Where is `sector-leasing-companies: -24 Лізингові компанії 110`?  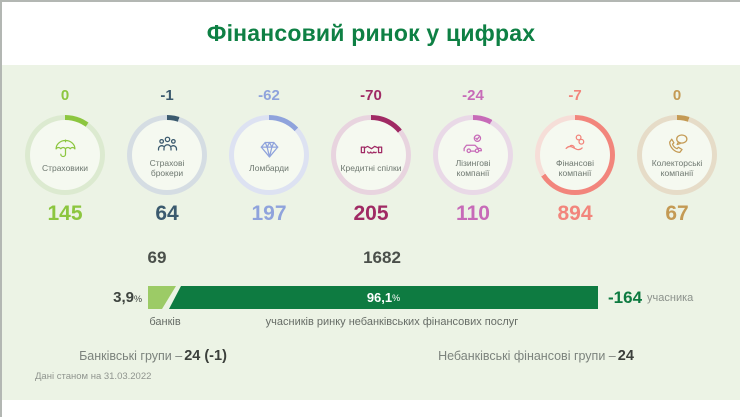
sector-leasing-companies: -24 Лізингові компанії 110 is located at coordinates (473, 156).